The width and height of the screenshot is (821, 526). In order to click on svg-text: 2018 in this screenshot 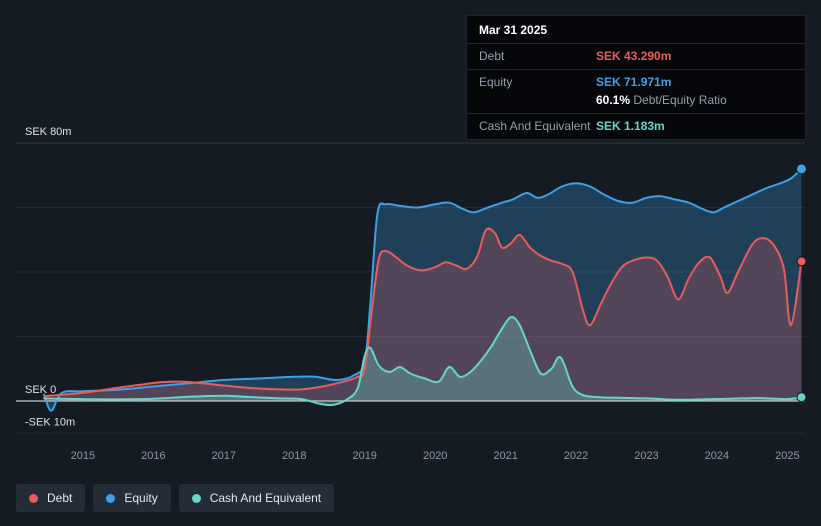, I will do `click(294, 456)`.